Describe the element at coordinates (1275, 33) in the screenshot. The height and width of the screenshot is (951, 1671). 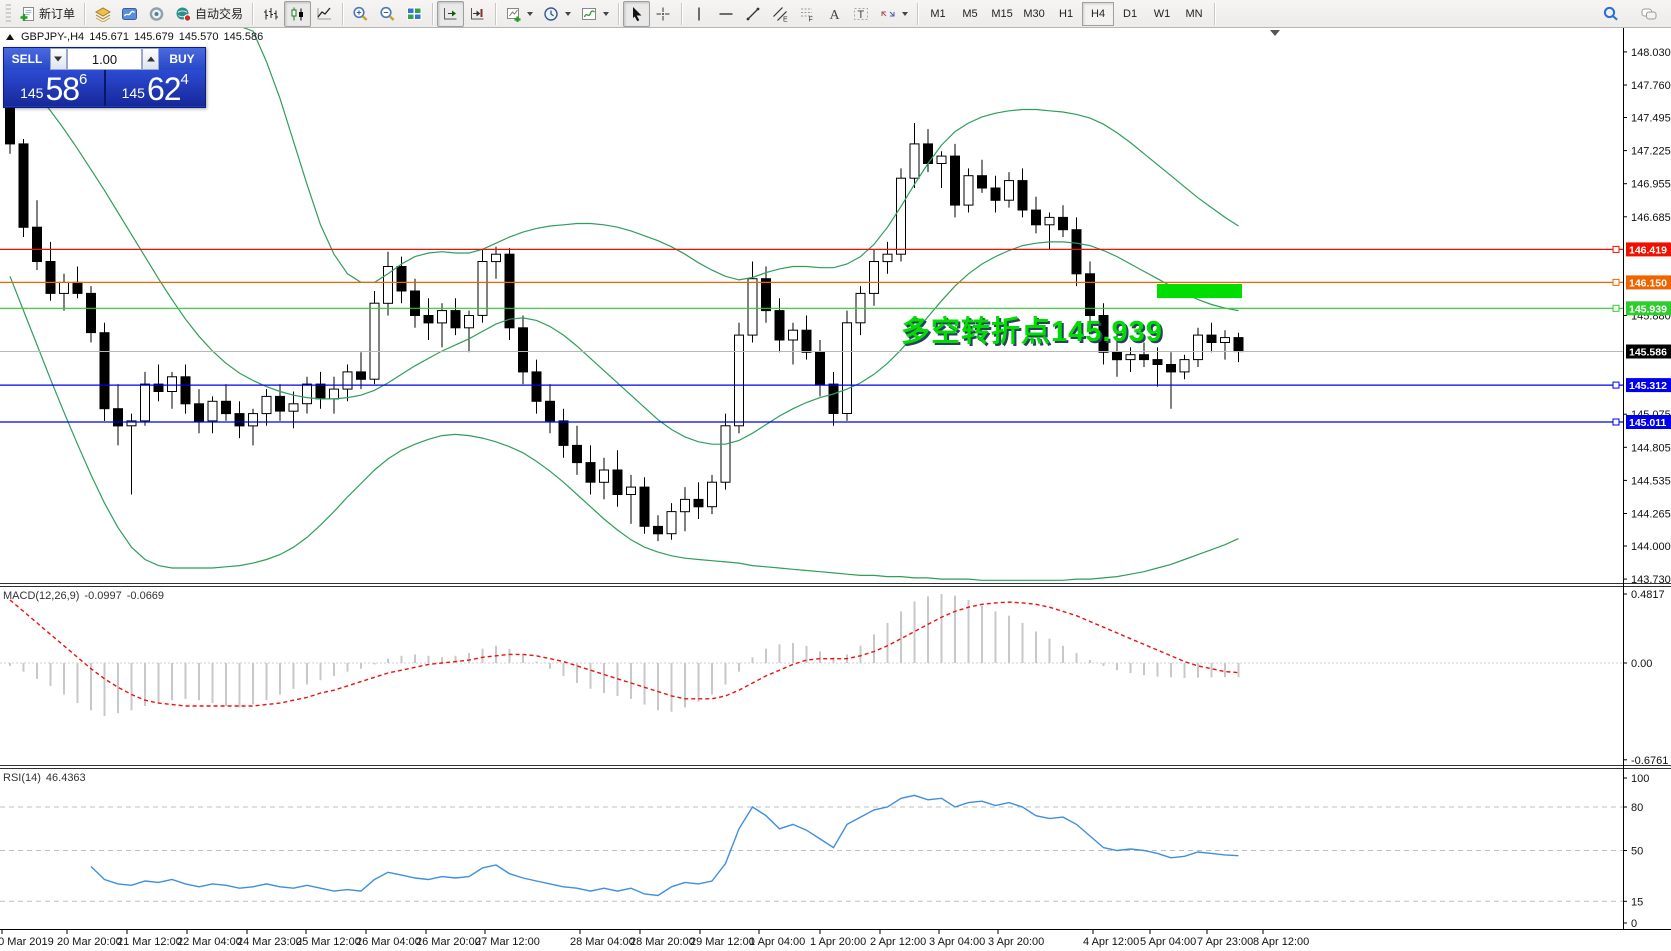
I see `chart-nav-arrow-icon` at that location.